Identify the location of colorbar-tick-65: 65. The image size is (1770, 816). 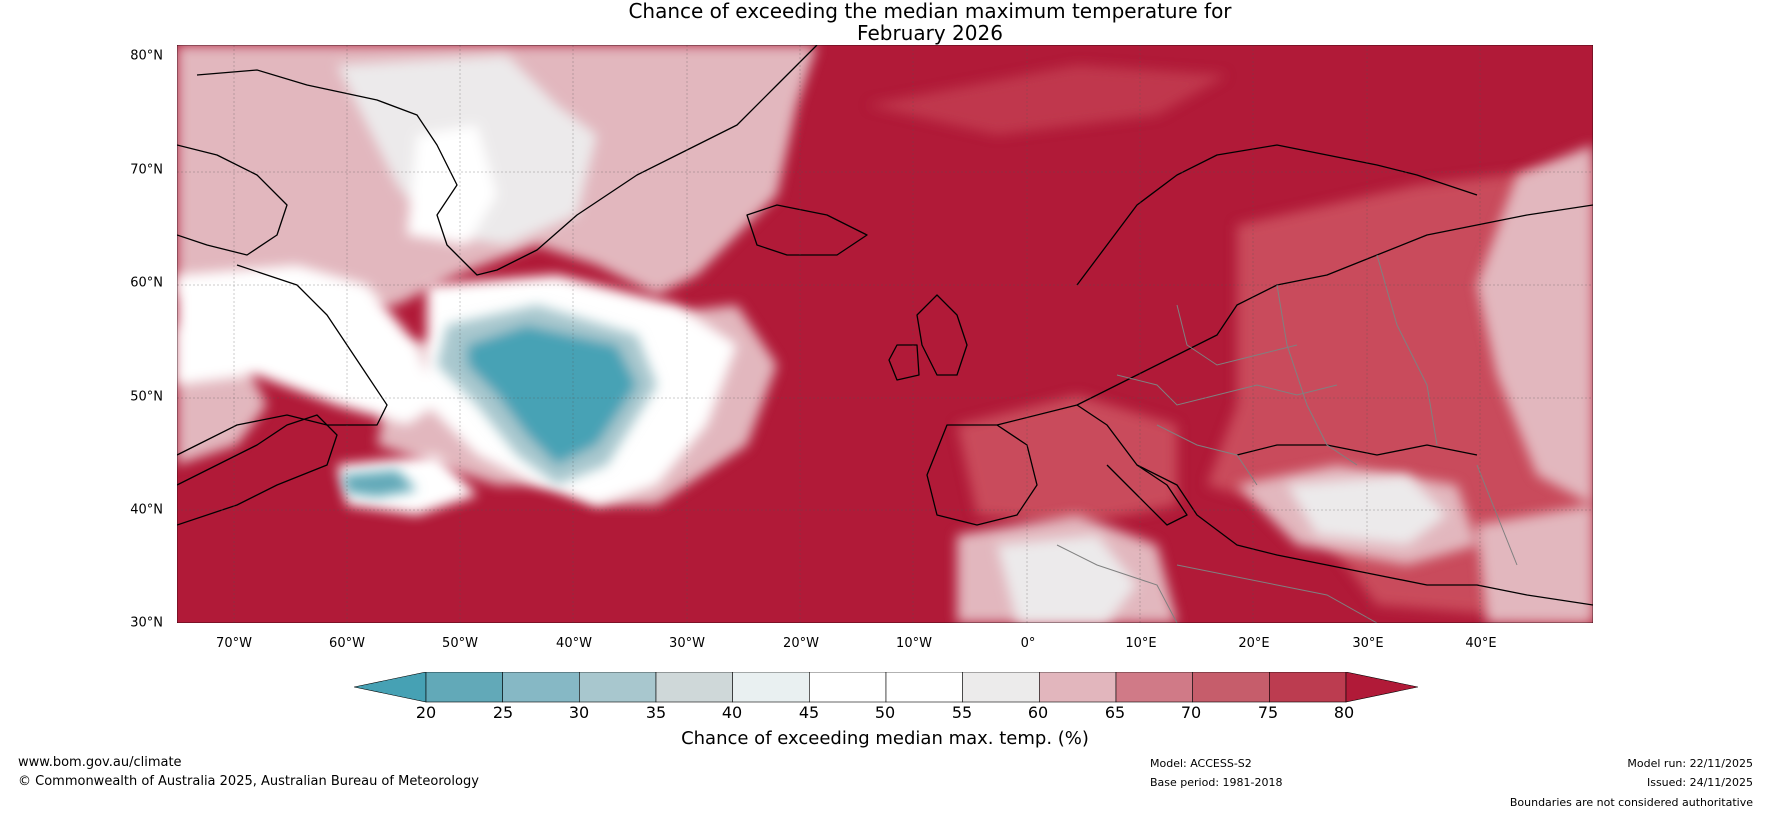
(1115, 712).